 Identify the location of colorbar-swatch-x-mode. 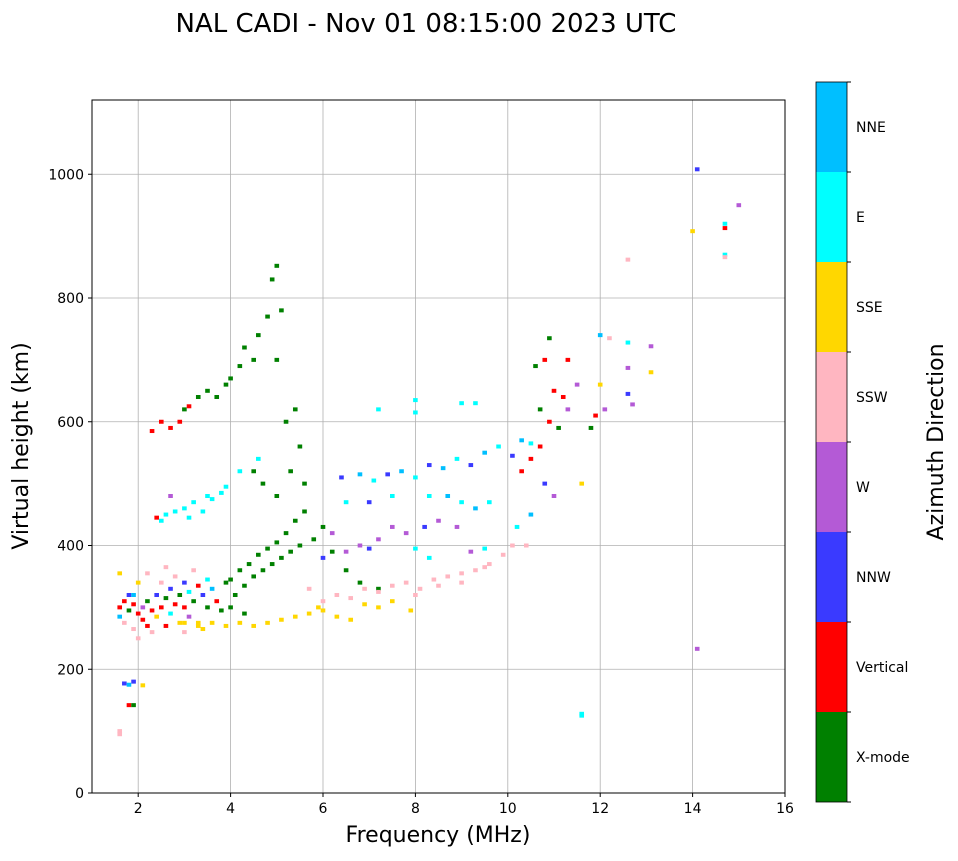
(831, 757).